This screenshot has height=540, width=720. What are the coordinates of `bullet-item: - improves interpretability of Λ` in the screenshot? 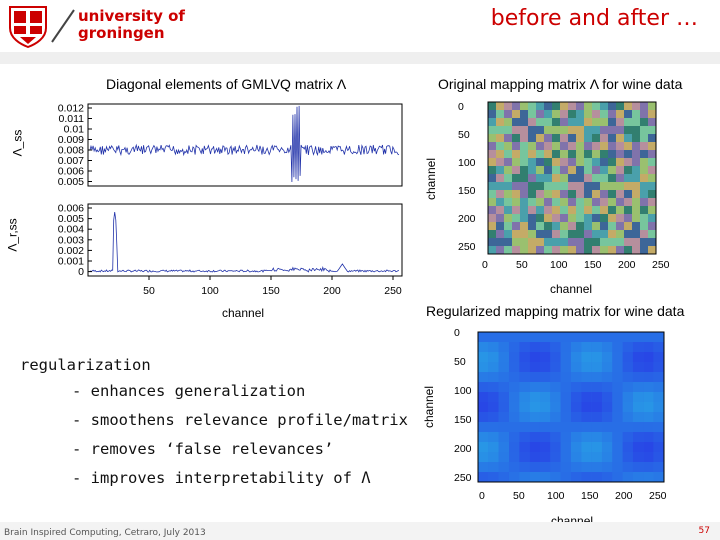 It's located at (221, 478).